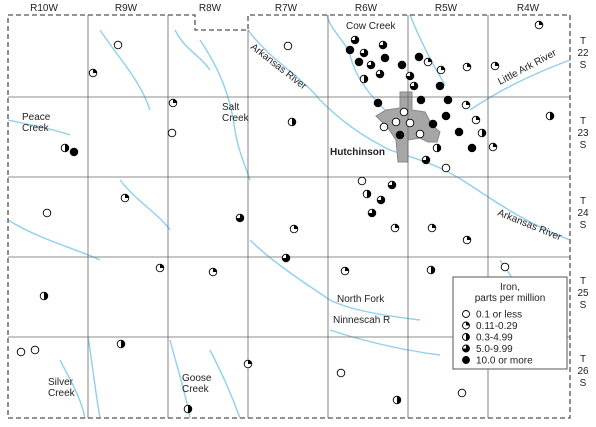  Describe the element at coordinates (210, 8) in the screenshot. I see `range-label: R8W` at that location.